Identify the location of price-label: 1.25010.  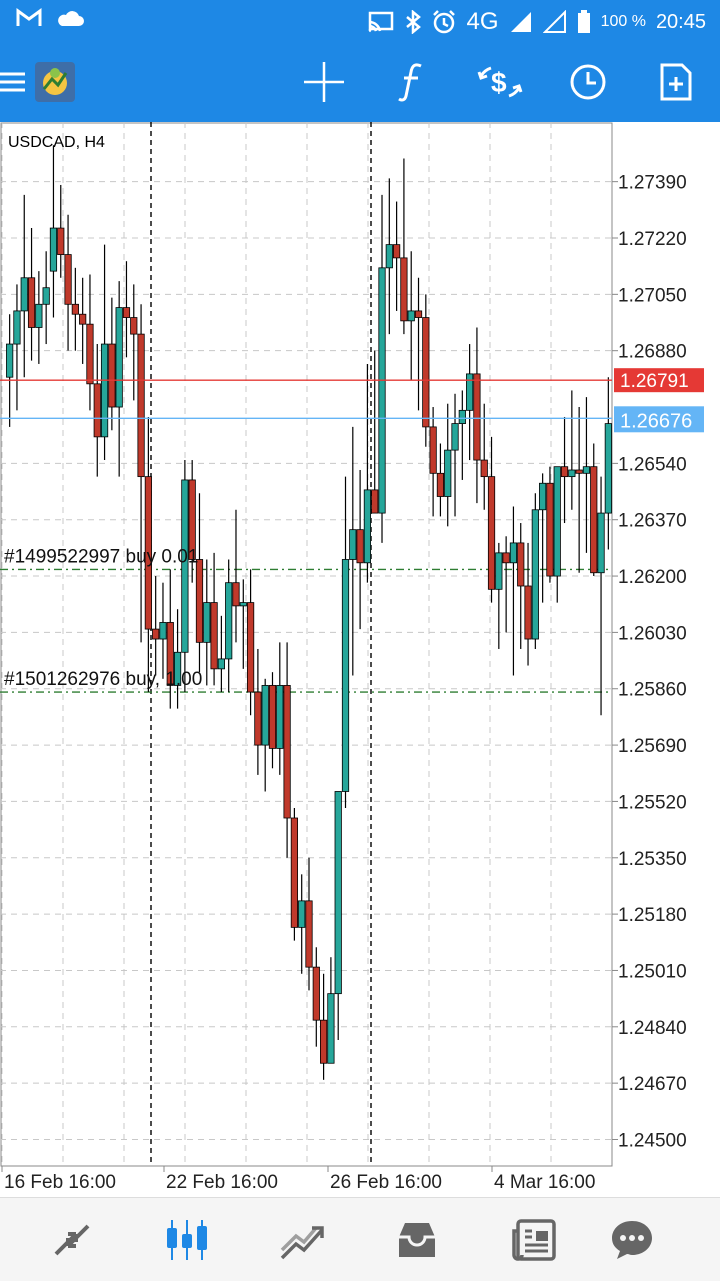
(652, 971).